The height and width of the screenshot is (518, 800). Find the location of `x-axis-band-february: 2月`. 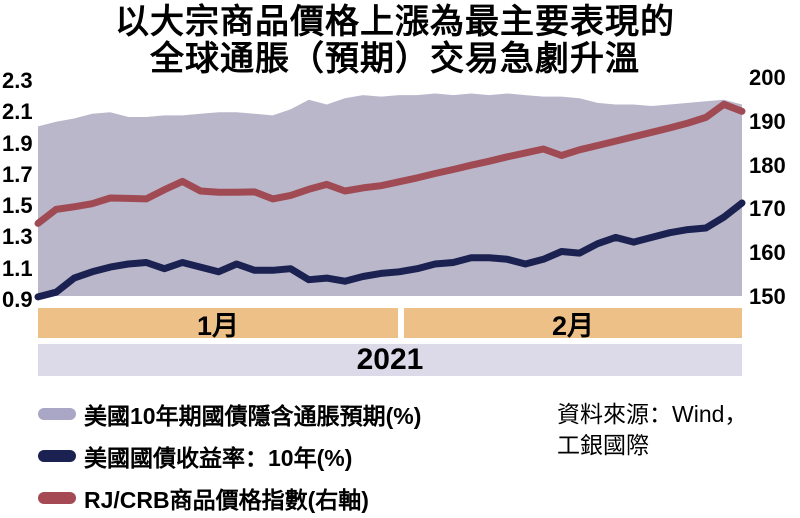

x-axis-band-february: 2月 is located at coordinates (573, 324).